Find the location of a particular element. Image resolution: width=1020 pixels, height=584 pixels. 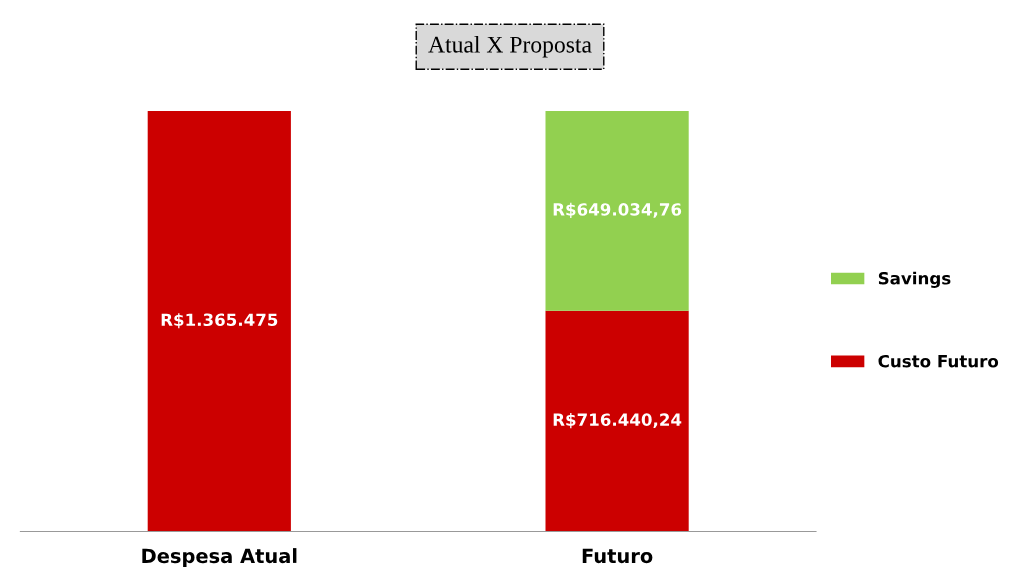

data-label: R$649.034,76 is located at coordinates (617, 210).